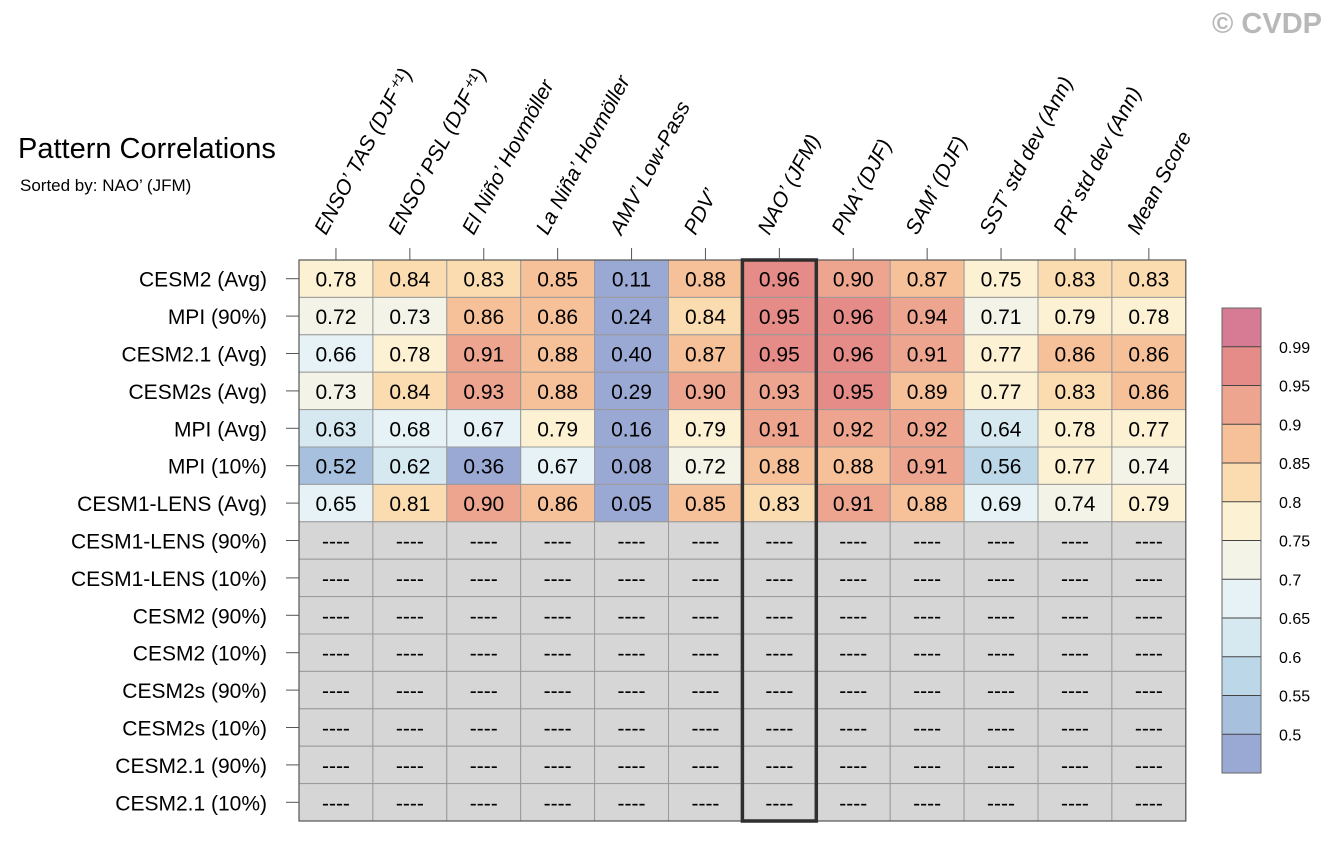 Image resolution: width=1333 pixels, height=844 pixels. Describe the element at coordinates (853, 317) in the screenshot. I see `cell-value: 0.96` at that location.